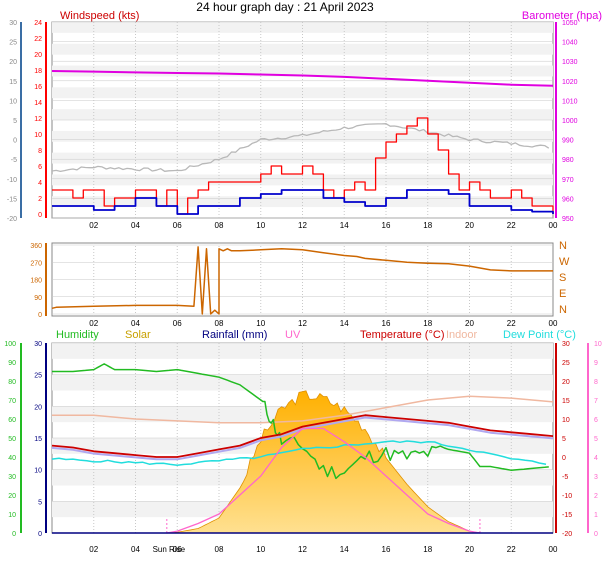  Describe the element at coordinates (99, 16) in the screenshot. I see `wind-axis-label: Windspeed (kts)` at that location.